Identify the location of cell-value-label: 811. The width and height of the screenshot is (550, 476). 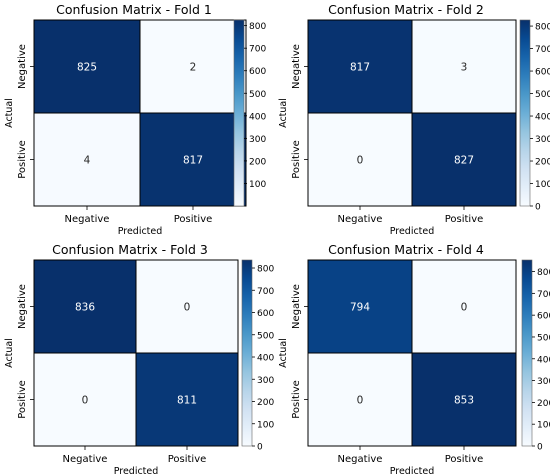
(187, 401).